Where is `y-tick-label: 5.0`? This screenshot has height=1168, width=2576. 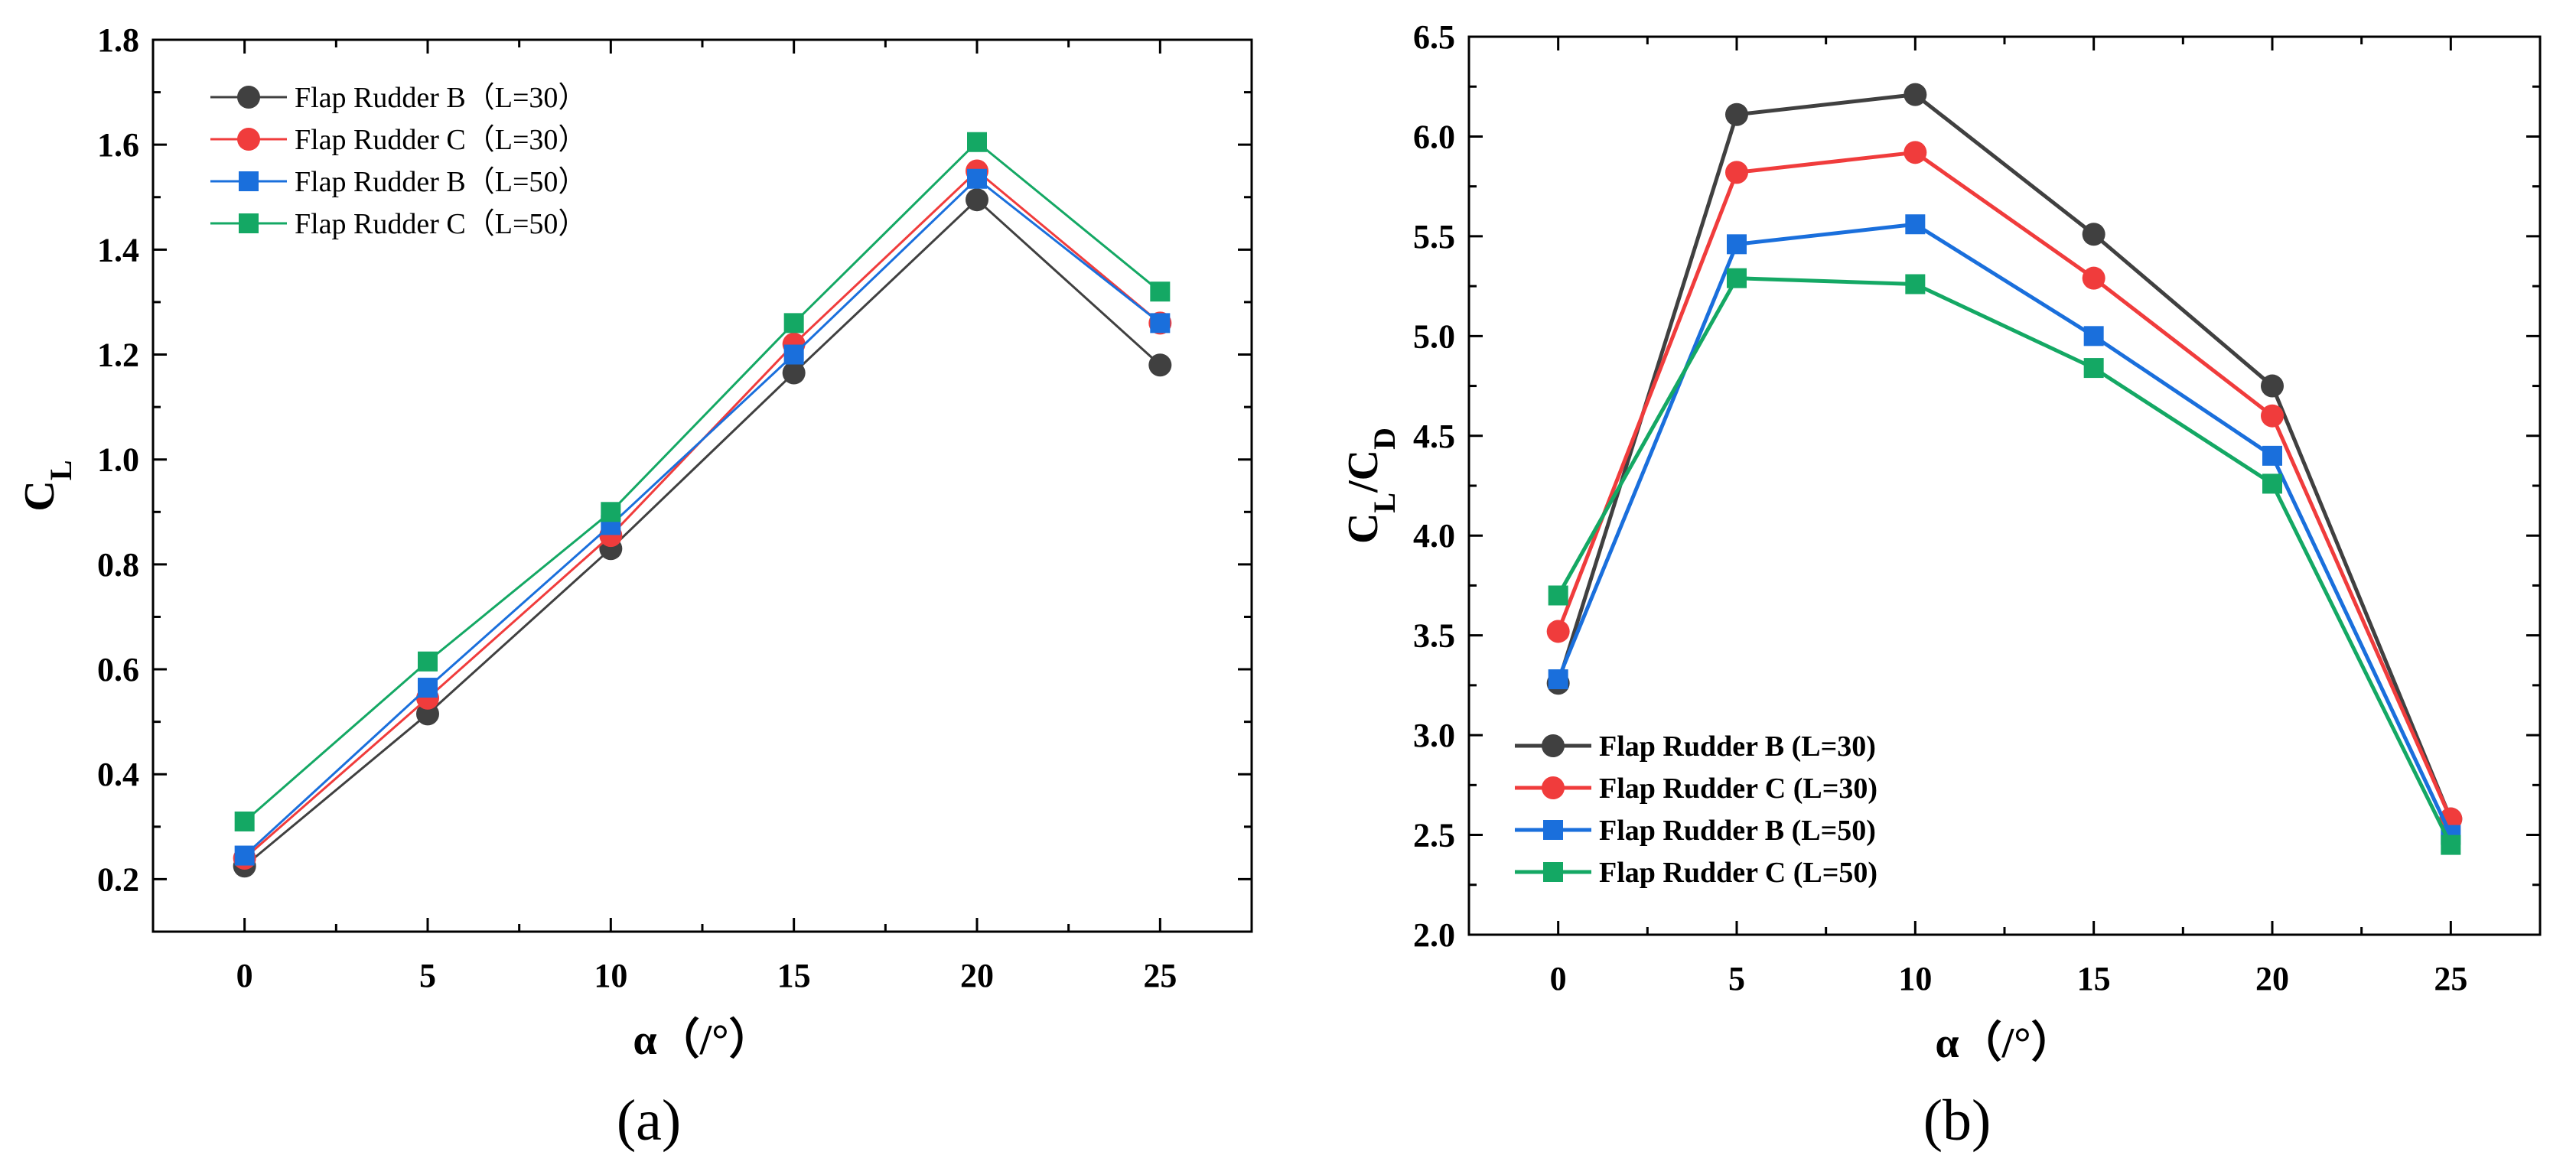 y-tick-label: 5.0 is located at coordinates (1434, 336).